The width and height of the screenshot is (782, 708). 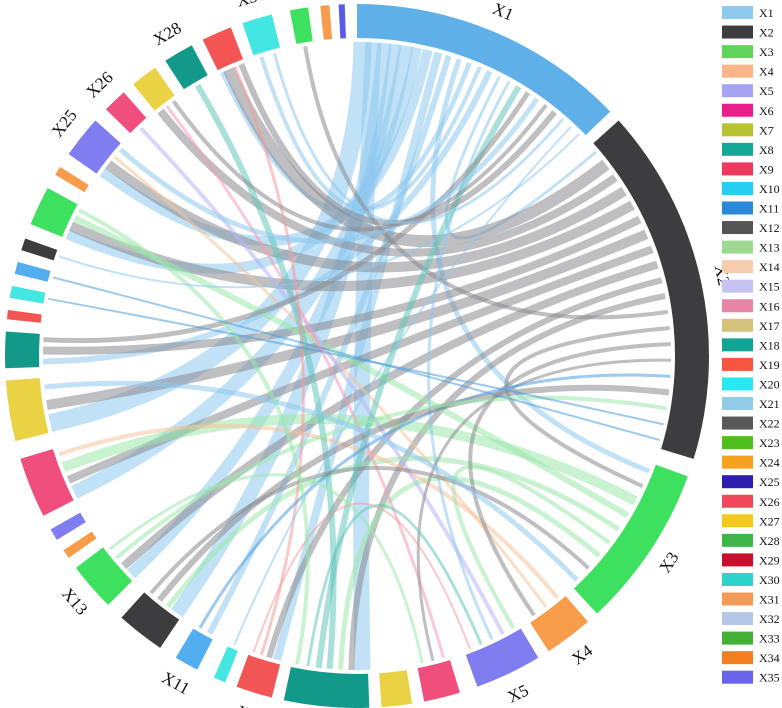 I want to click on legend-swatch-x33, so click(x=737, y=638).